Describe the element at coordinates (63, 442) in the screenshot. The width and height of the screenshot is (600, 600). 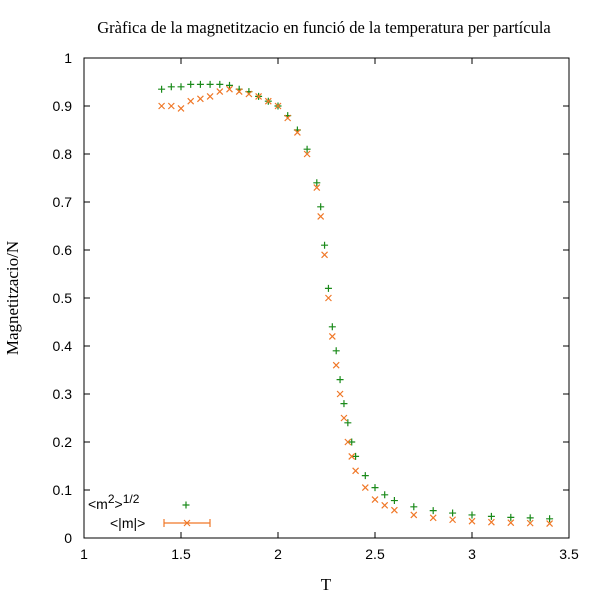
I see `y-tick-label: 0.2` at that location.